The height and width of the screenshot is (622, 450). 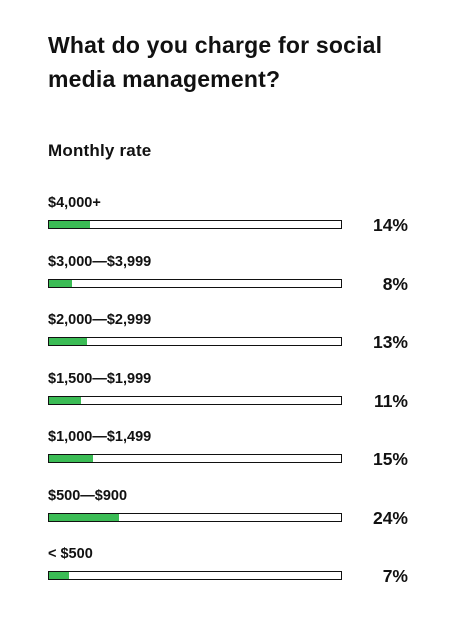 I want to click on category-label: $1,000—$1,499, so click(x=100, y=437).